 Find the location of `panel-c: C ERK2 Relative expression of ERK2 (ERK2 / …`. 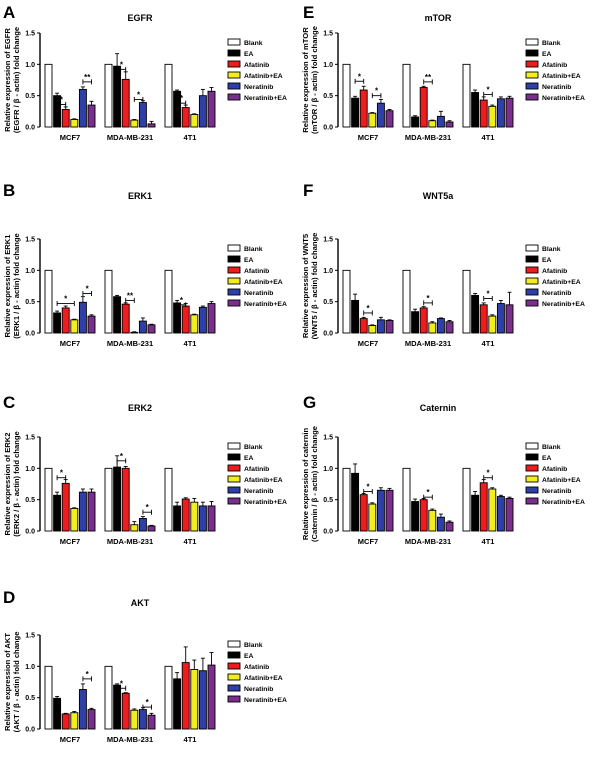

panel-c: C ERK2 Relative expression of ERK2 (ERK2 / … is located at coordinates (145, 469).